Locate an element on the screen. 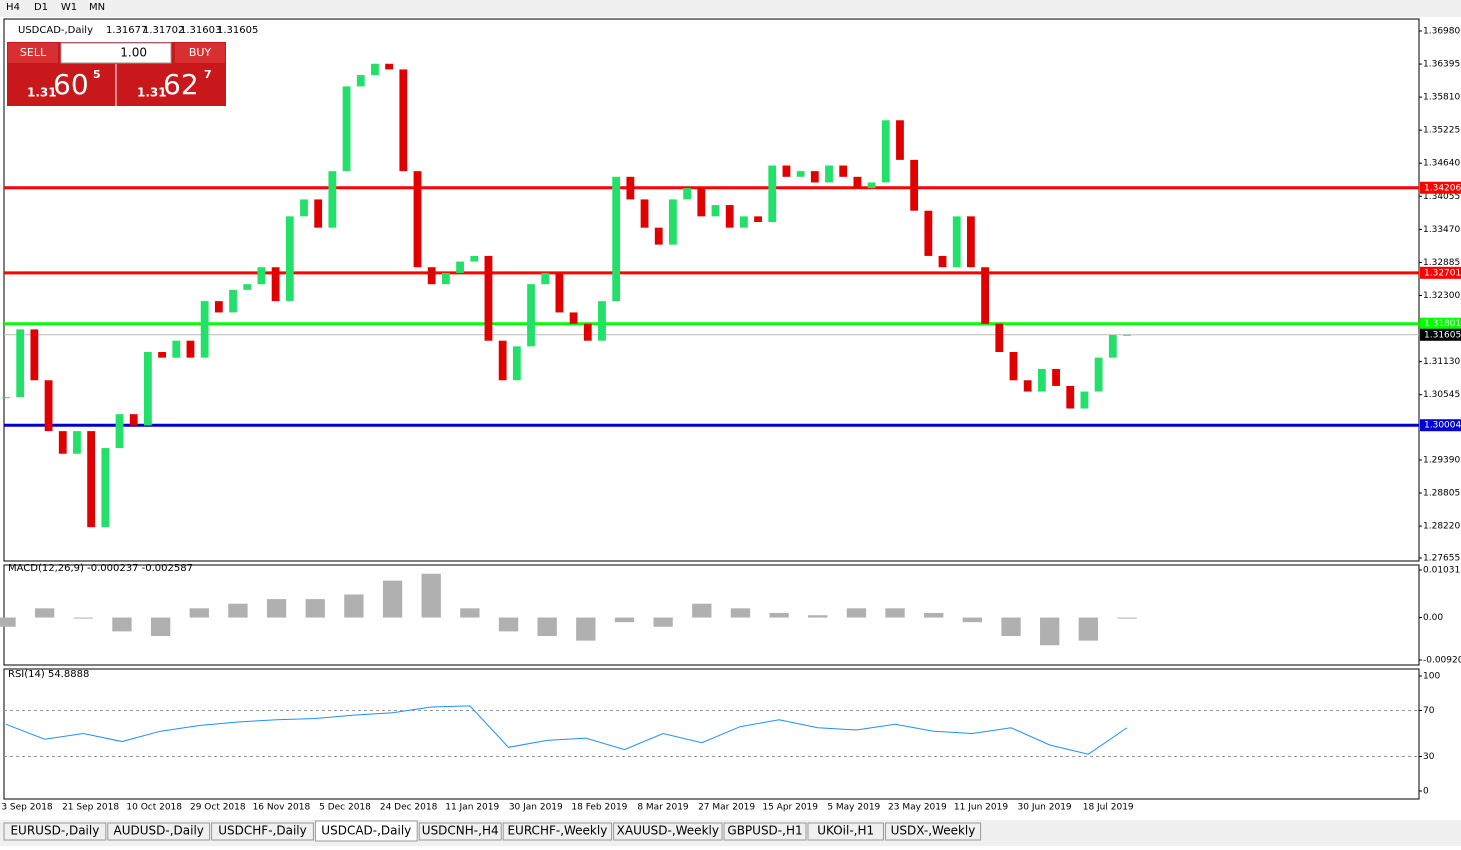  y-tick-label: 1.32885 is located at coordinates (1441, 263).